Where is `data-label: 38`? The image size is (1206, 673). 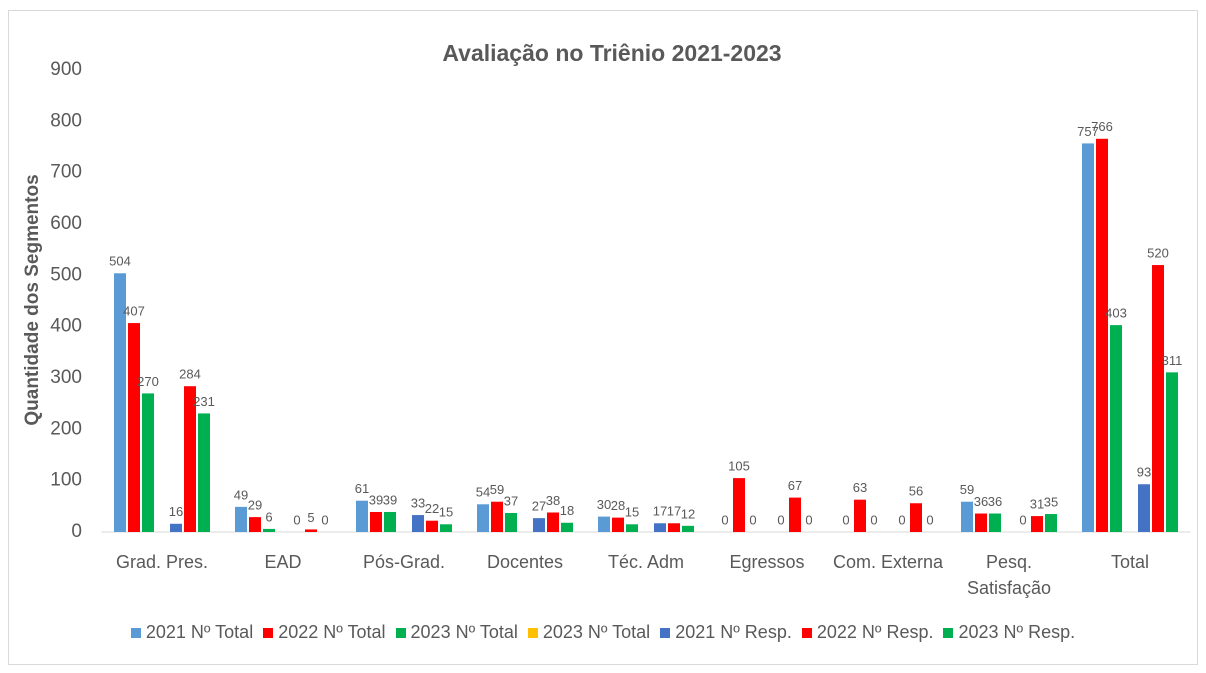
data-label: 38 is located at coordinates (553, 500).